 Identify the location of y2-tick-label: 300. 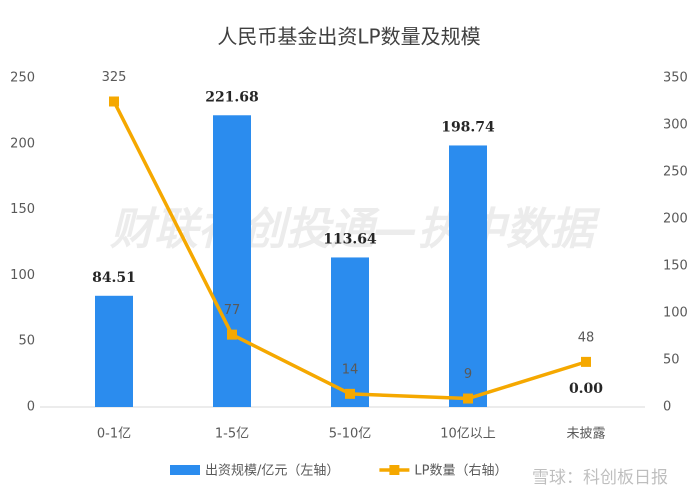
(675, 125).